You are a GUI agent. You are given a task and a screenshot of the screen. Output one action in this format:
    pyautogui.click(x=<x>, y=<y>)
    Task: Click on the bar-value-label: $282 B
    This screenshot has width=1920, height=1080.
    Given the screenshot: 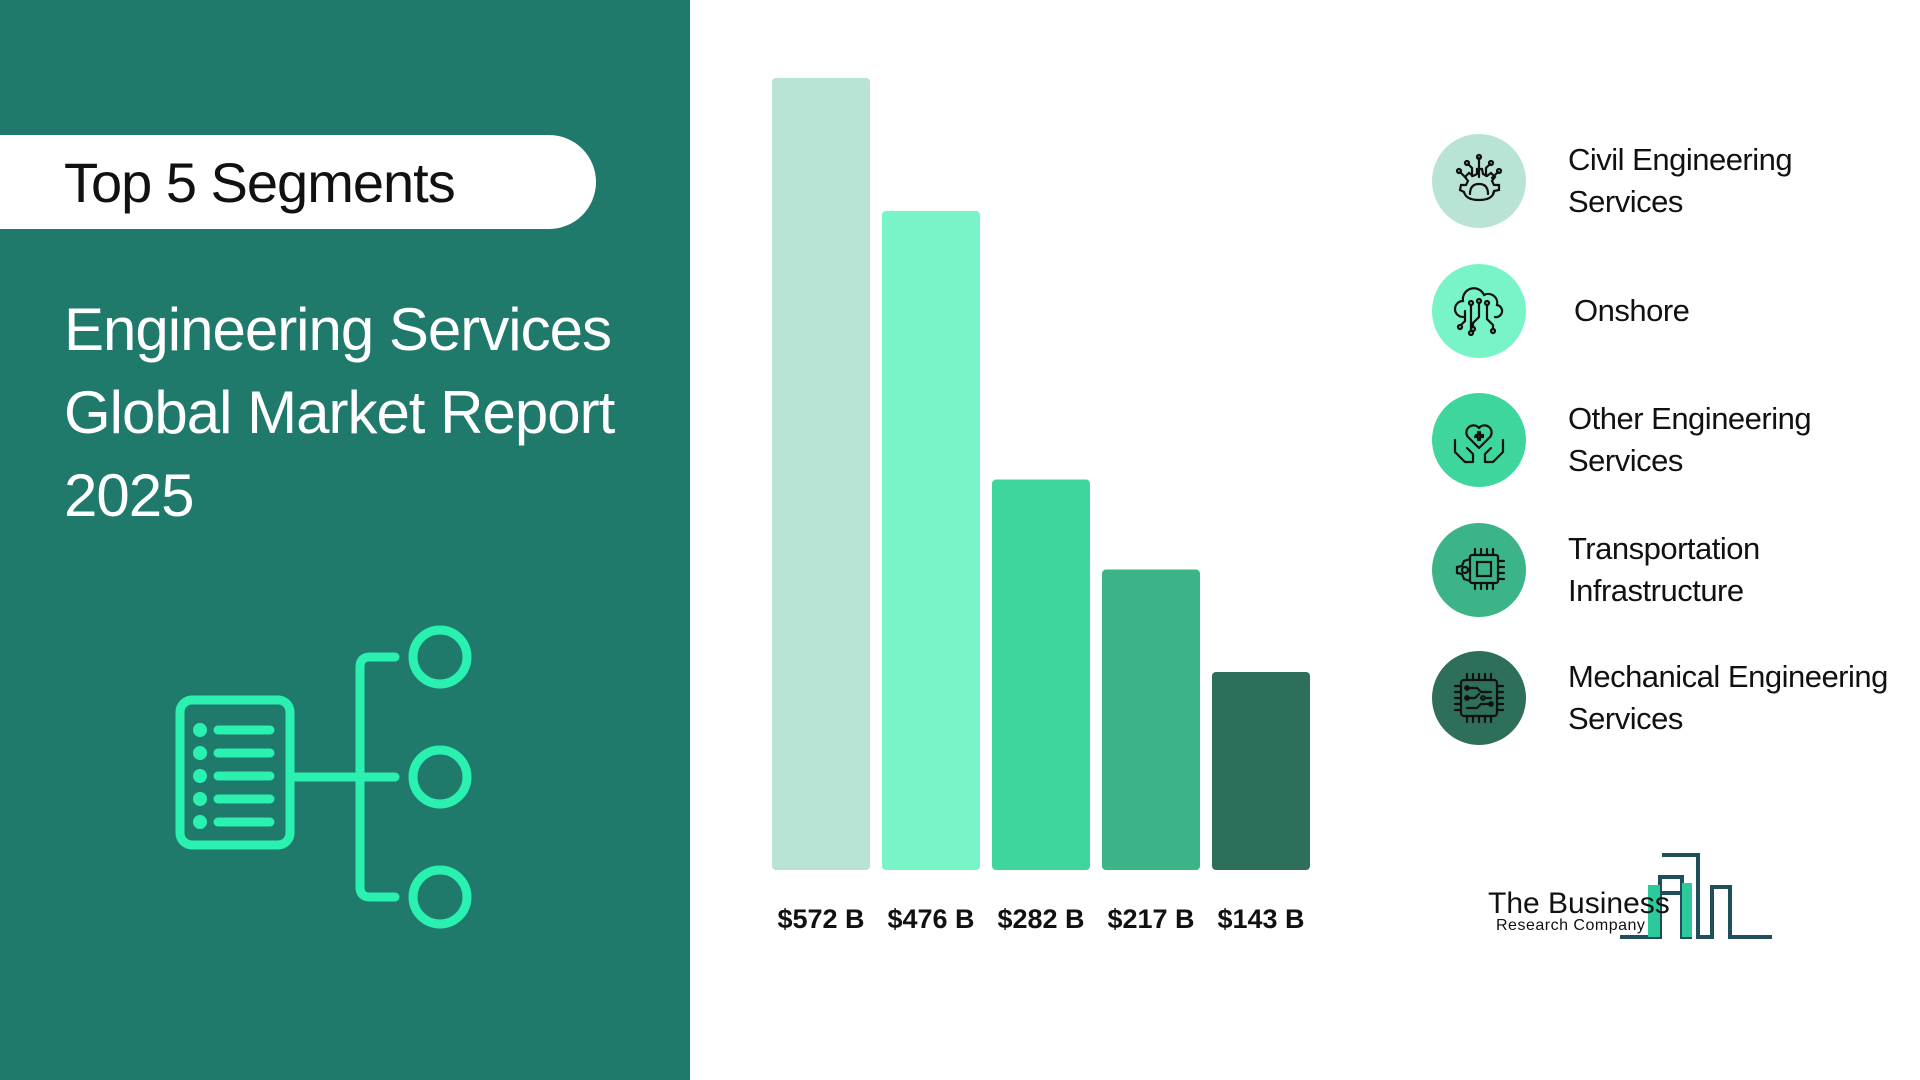 What is the action you would take?
    pyautogui.click(x=1040, y=919)
    